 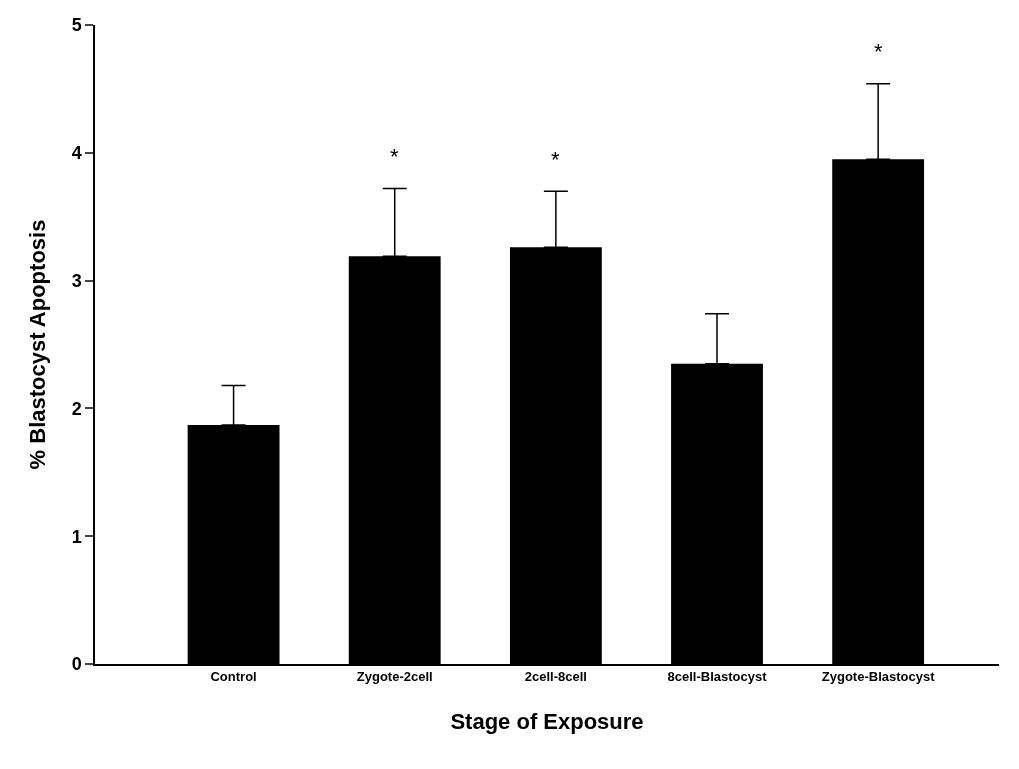 What do you see at coordinates (76, 536) in the screenshot?
I see `y-tick-label: 1` at bounding box center [76, 536].